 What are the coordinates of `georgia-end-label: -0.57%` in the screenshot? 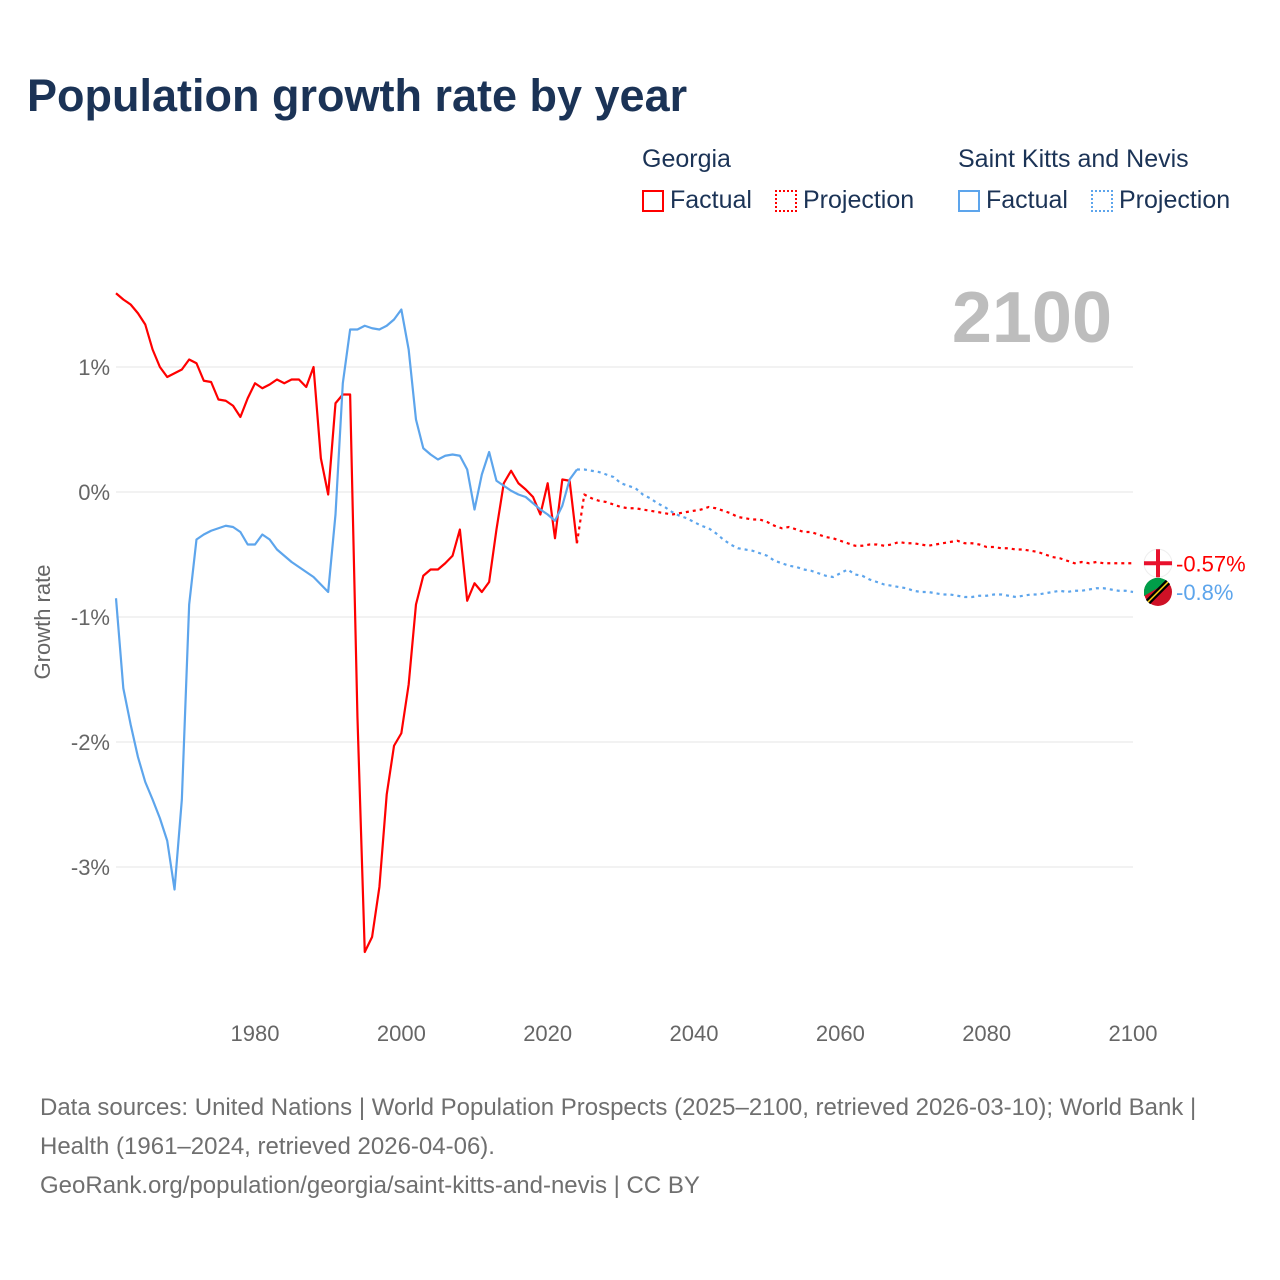 It's located at (1211, 563).